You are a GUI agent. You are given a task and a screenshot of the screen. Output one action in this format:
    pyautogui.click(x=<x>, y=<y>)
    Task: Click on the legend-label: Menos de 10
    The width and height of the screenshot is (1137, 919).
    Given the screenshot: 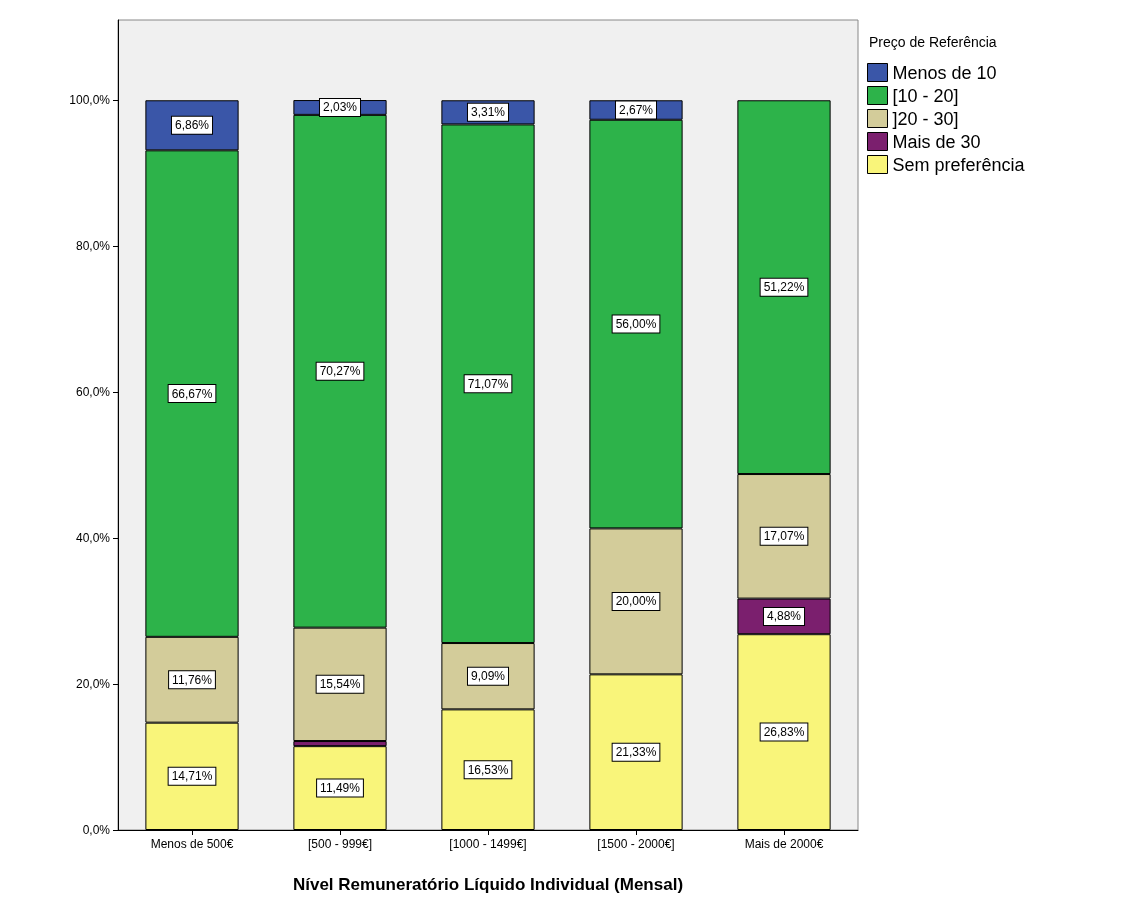 What is the action you would take?
    pyautogui.click(x=944, y=72)
    